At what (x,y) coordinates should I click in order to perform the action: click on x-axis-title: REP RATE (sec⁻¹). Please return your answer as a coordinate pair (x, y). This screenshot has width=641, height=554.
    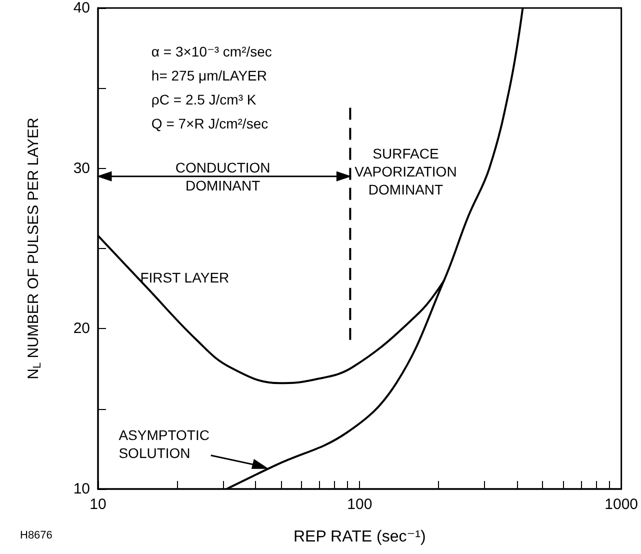
    Looking at the image, I should click on (360, 537).